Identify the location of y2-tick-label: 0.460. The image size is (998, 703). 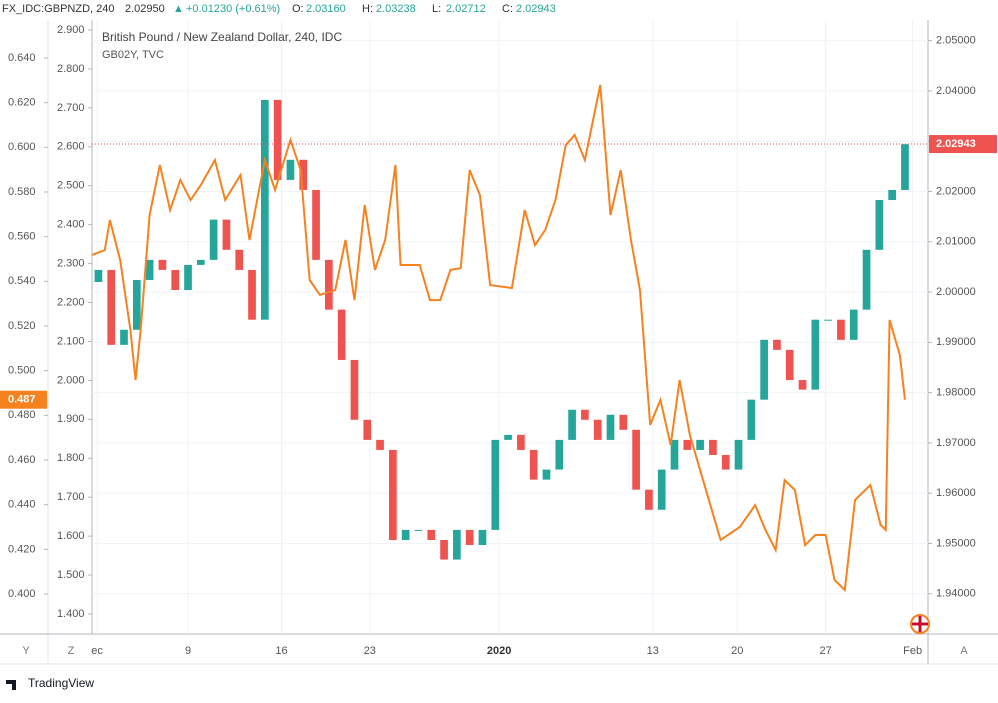
(22, 460).